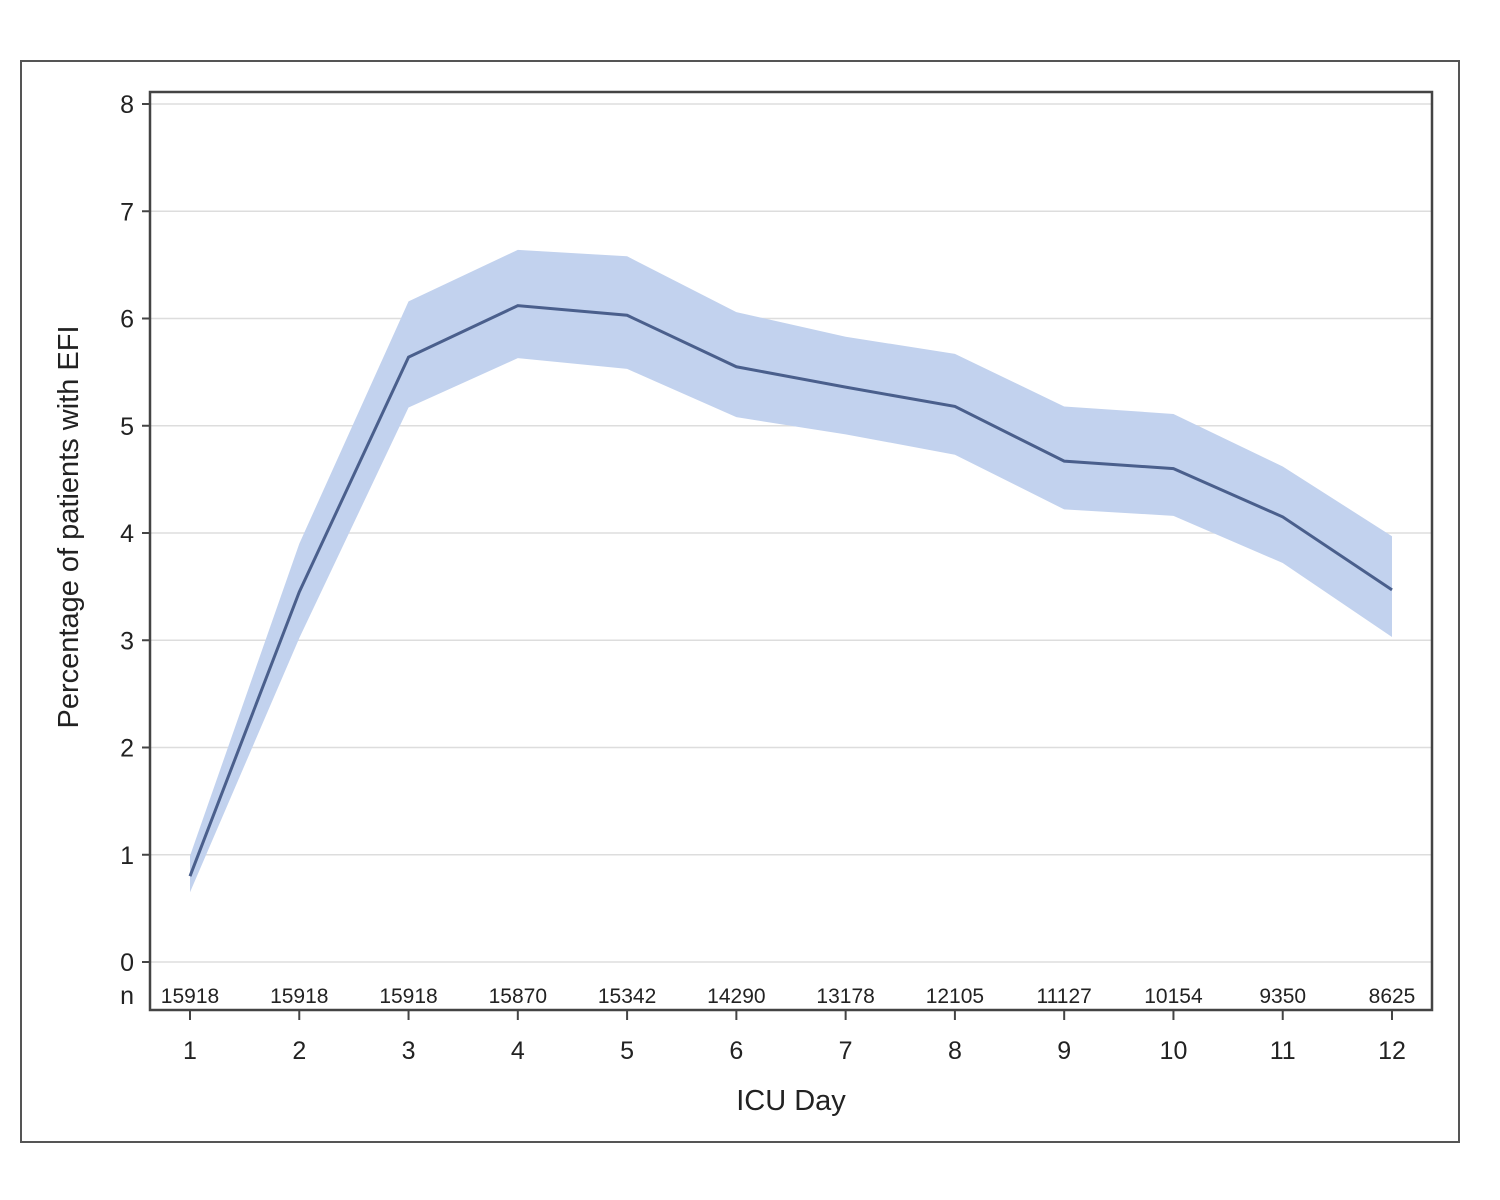 The image size is (1500, 1200). What do you see at coordinates (955, 996) in the screenshot?
I see `n-value-label: 12105` at bounding box center [955, 996].